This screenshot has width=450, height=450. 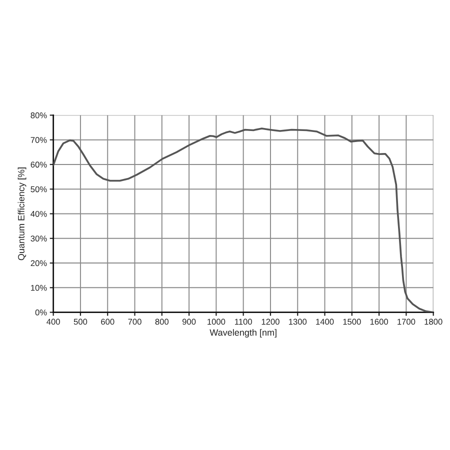 What do you see at coordinates (243, 321) in the screenshot?
I see `x-tick-label: 1100` at bounding box center [243, 321].